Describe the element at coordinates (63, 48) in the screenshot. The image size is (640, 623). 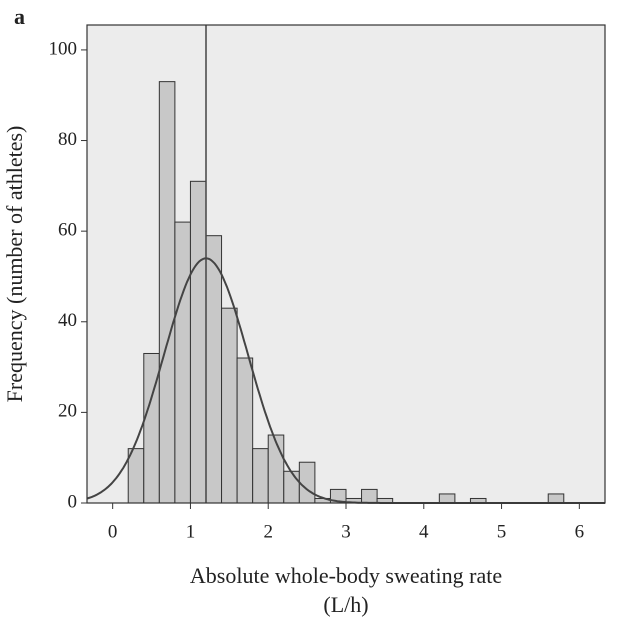
I see `y-tick-label: 100` at that location.